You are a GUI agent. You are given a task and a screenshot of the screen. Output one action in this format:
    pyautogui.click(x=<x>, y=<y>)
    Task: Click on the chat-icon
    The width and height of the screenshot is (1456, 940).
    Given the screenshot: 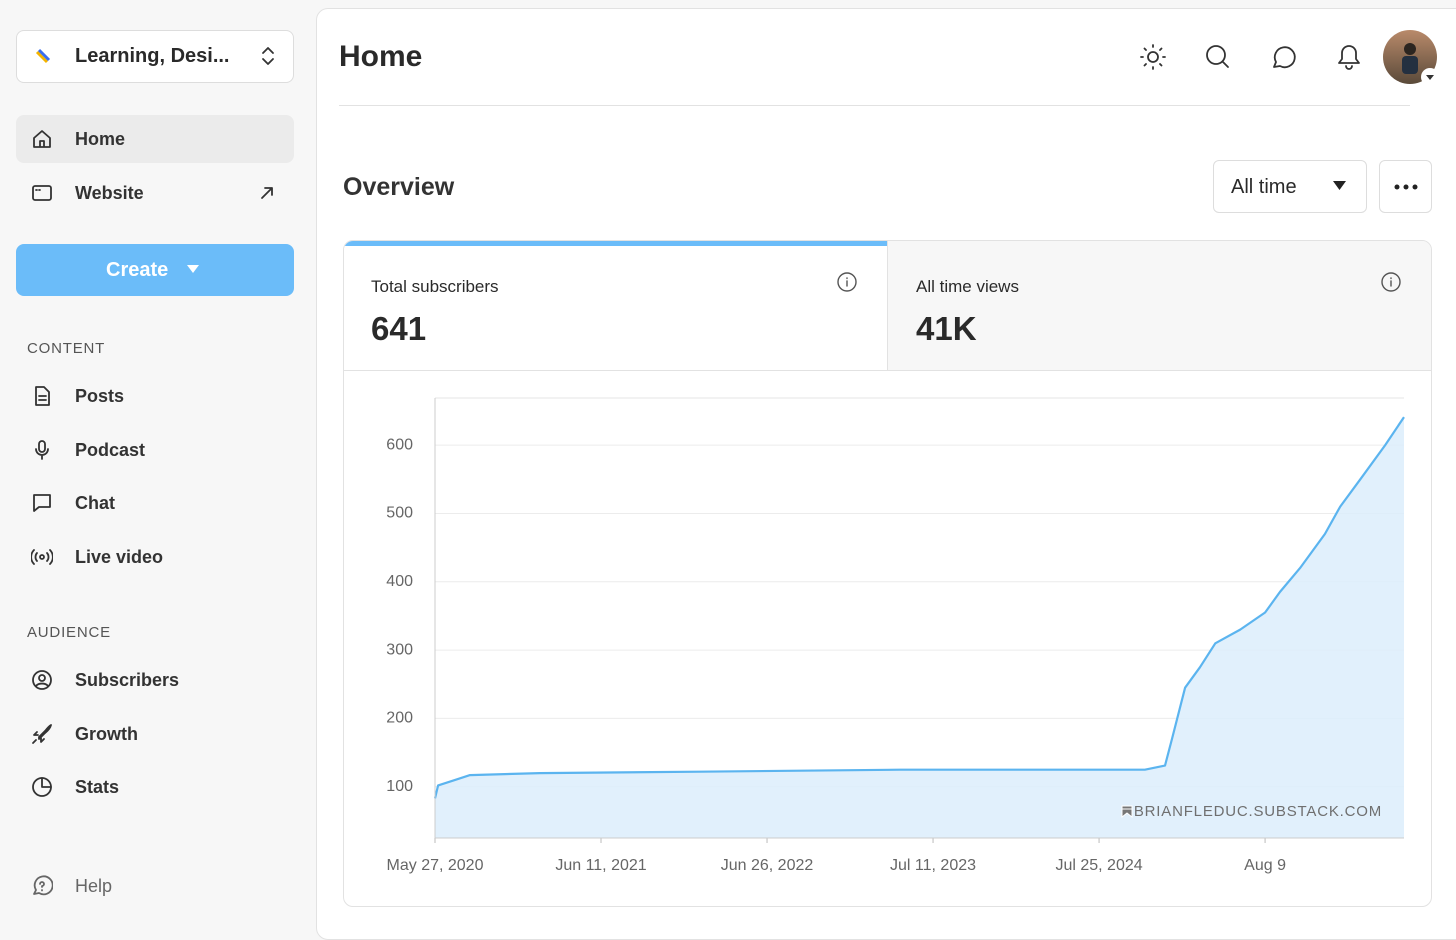 What is the action you would take?
    pyautogui.click(x=42, y=503)
    